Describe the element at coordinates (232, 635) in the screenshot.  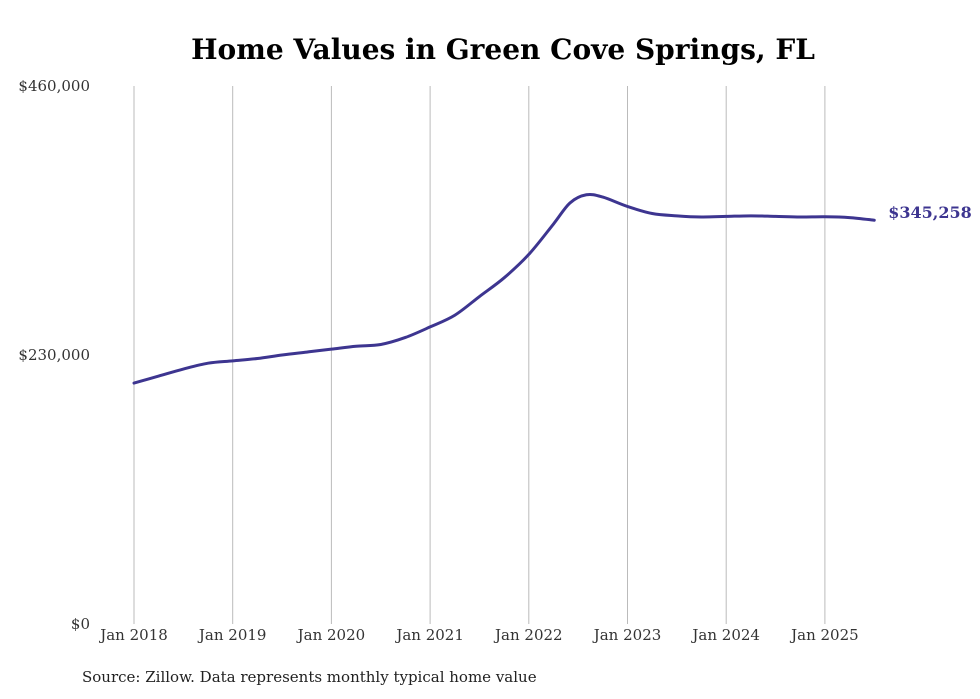
I see `x-tick-label: Jan 2019` at that location.